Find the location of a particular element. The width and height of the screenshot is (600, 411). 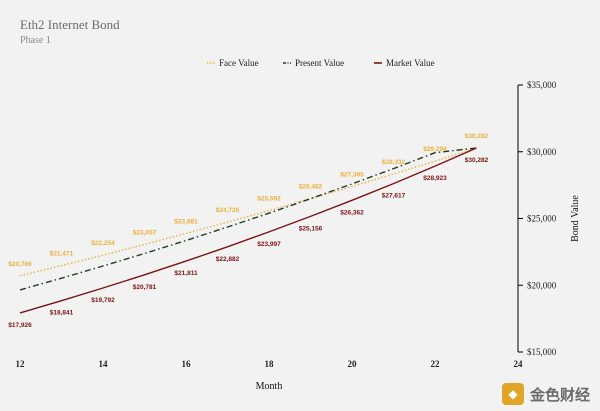

chart-subtitle: Phase 1 is located at coordinates (35, 40).